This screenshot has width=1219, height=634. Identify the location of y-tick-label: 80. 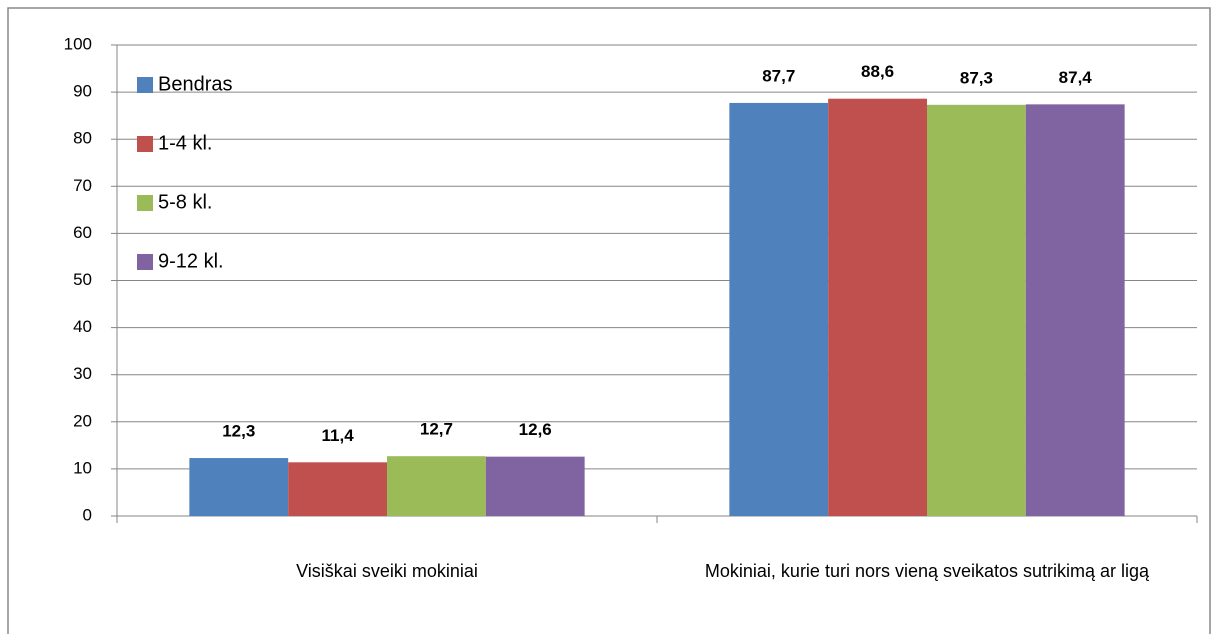
(82, 138).